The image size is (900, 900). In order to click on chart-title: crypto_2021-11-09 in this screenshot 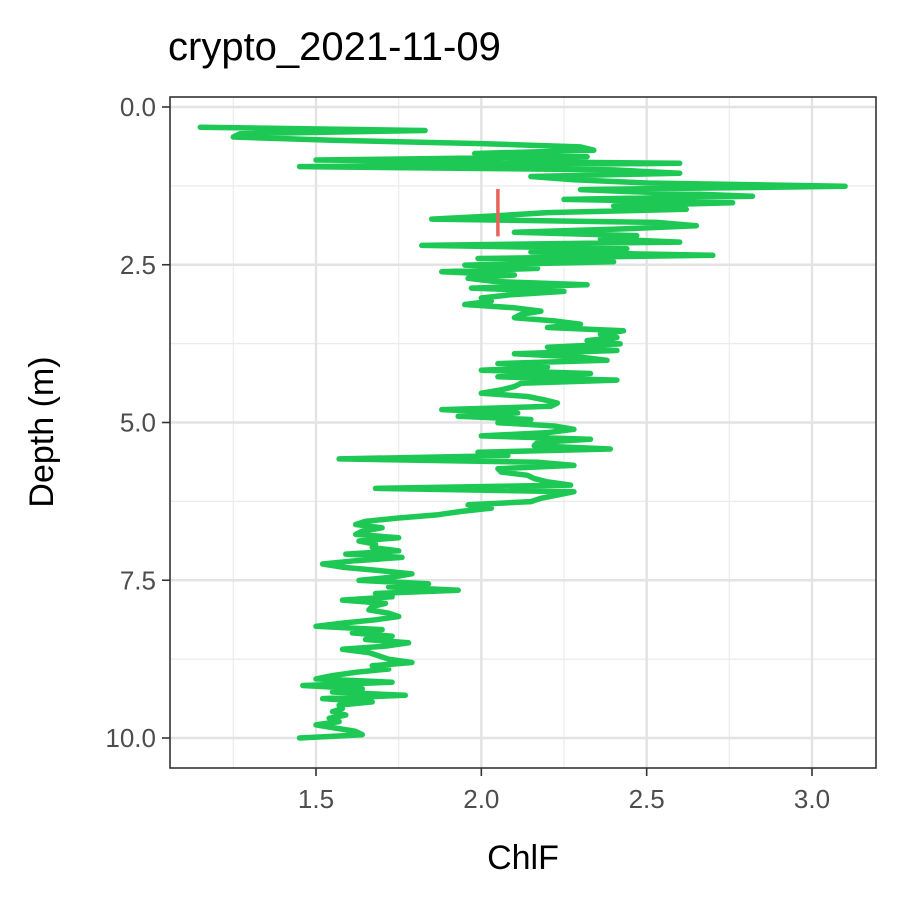, I will do `click(334, 47)`.